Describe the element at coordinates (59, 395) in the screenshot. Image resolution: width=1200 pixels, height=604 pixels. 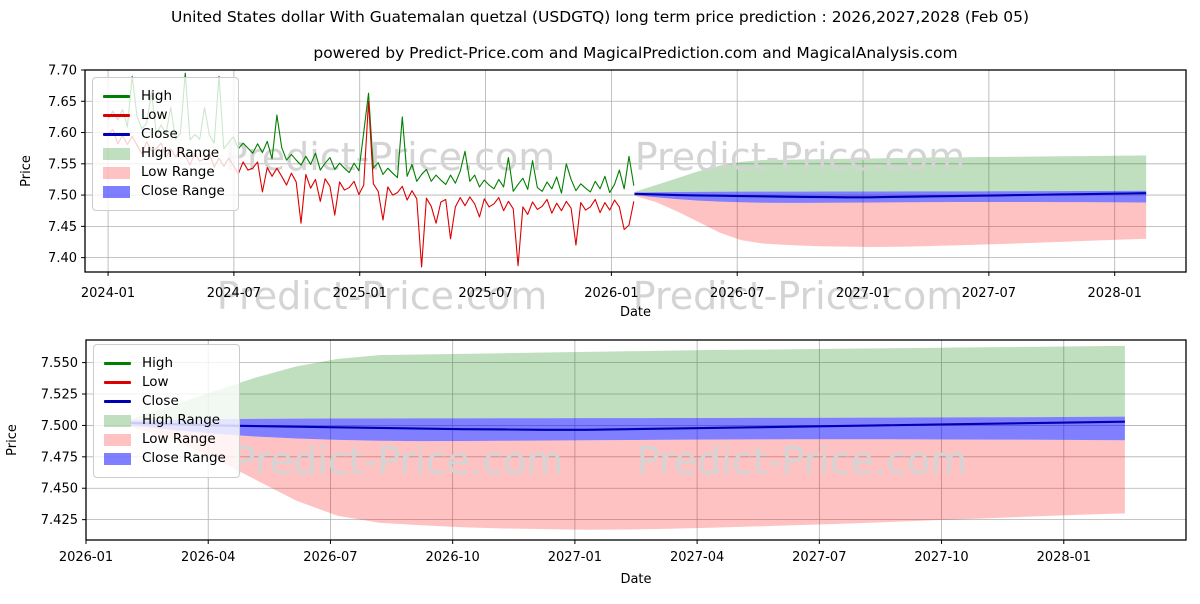
I see `svg-text: 7.525` at that location.